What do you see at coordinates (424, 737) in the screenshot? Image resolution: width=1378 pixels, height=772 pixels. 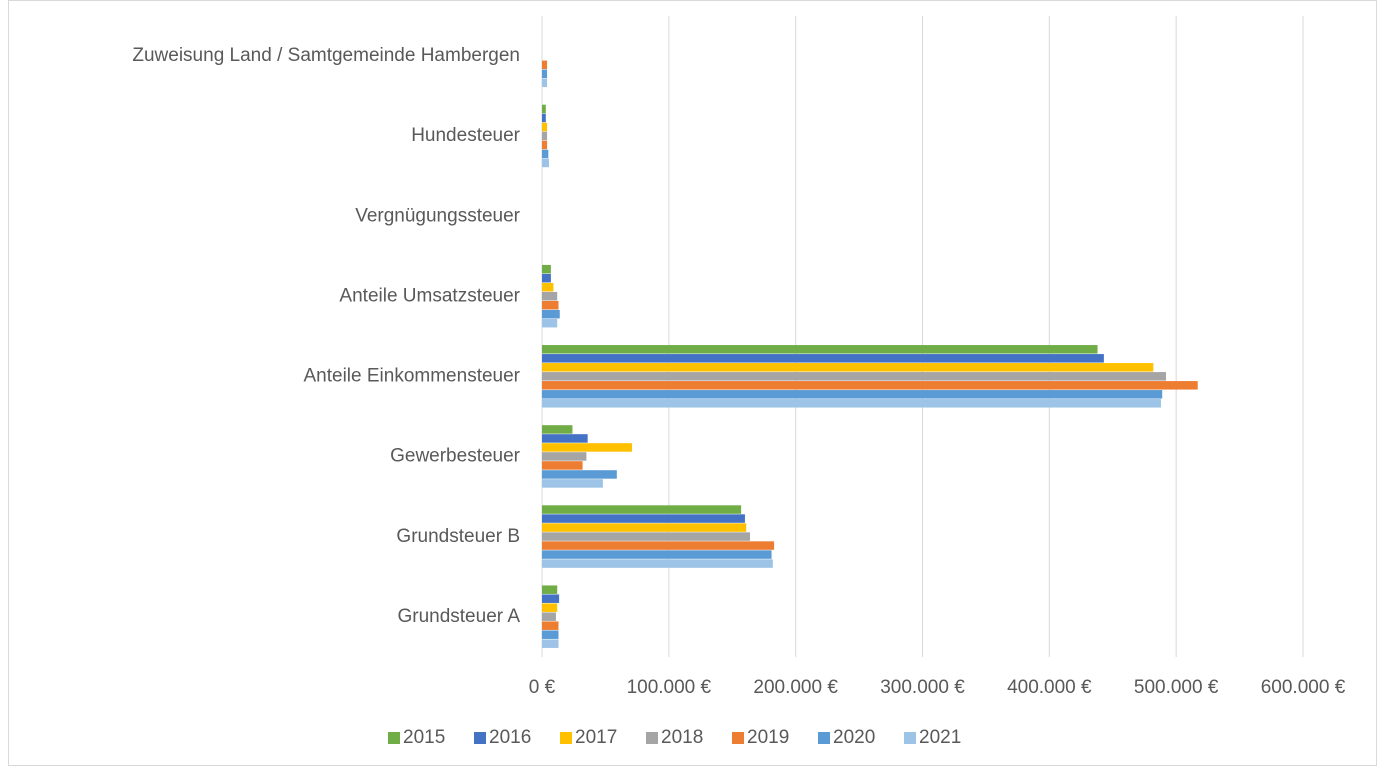 I see `legend-label: 2015` at bounding box center [424, 737].